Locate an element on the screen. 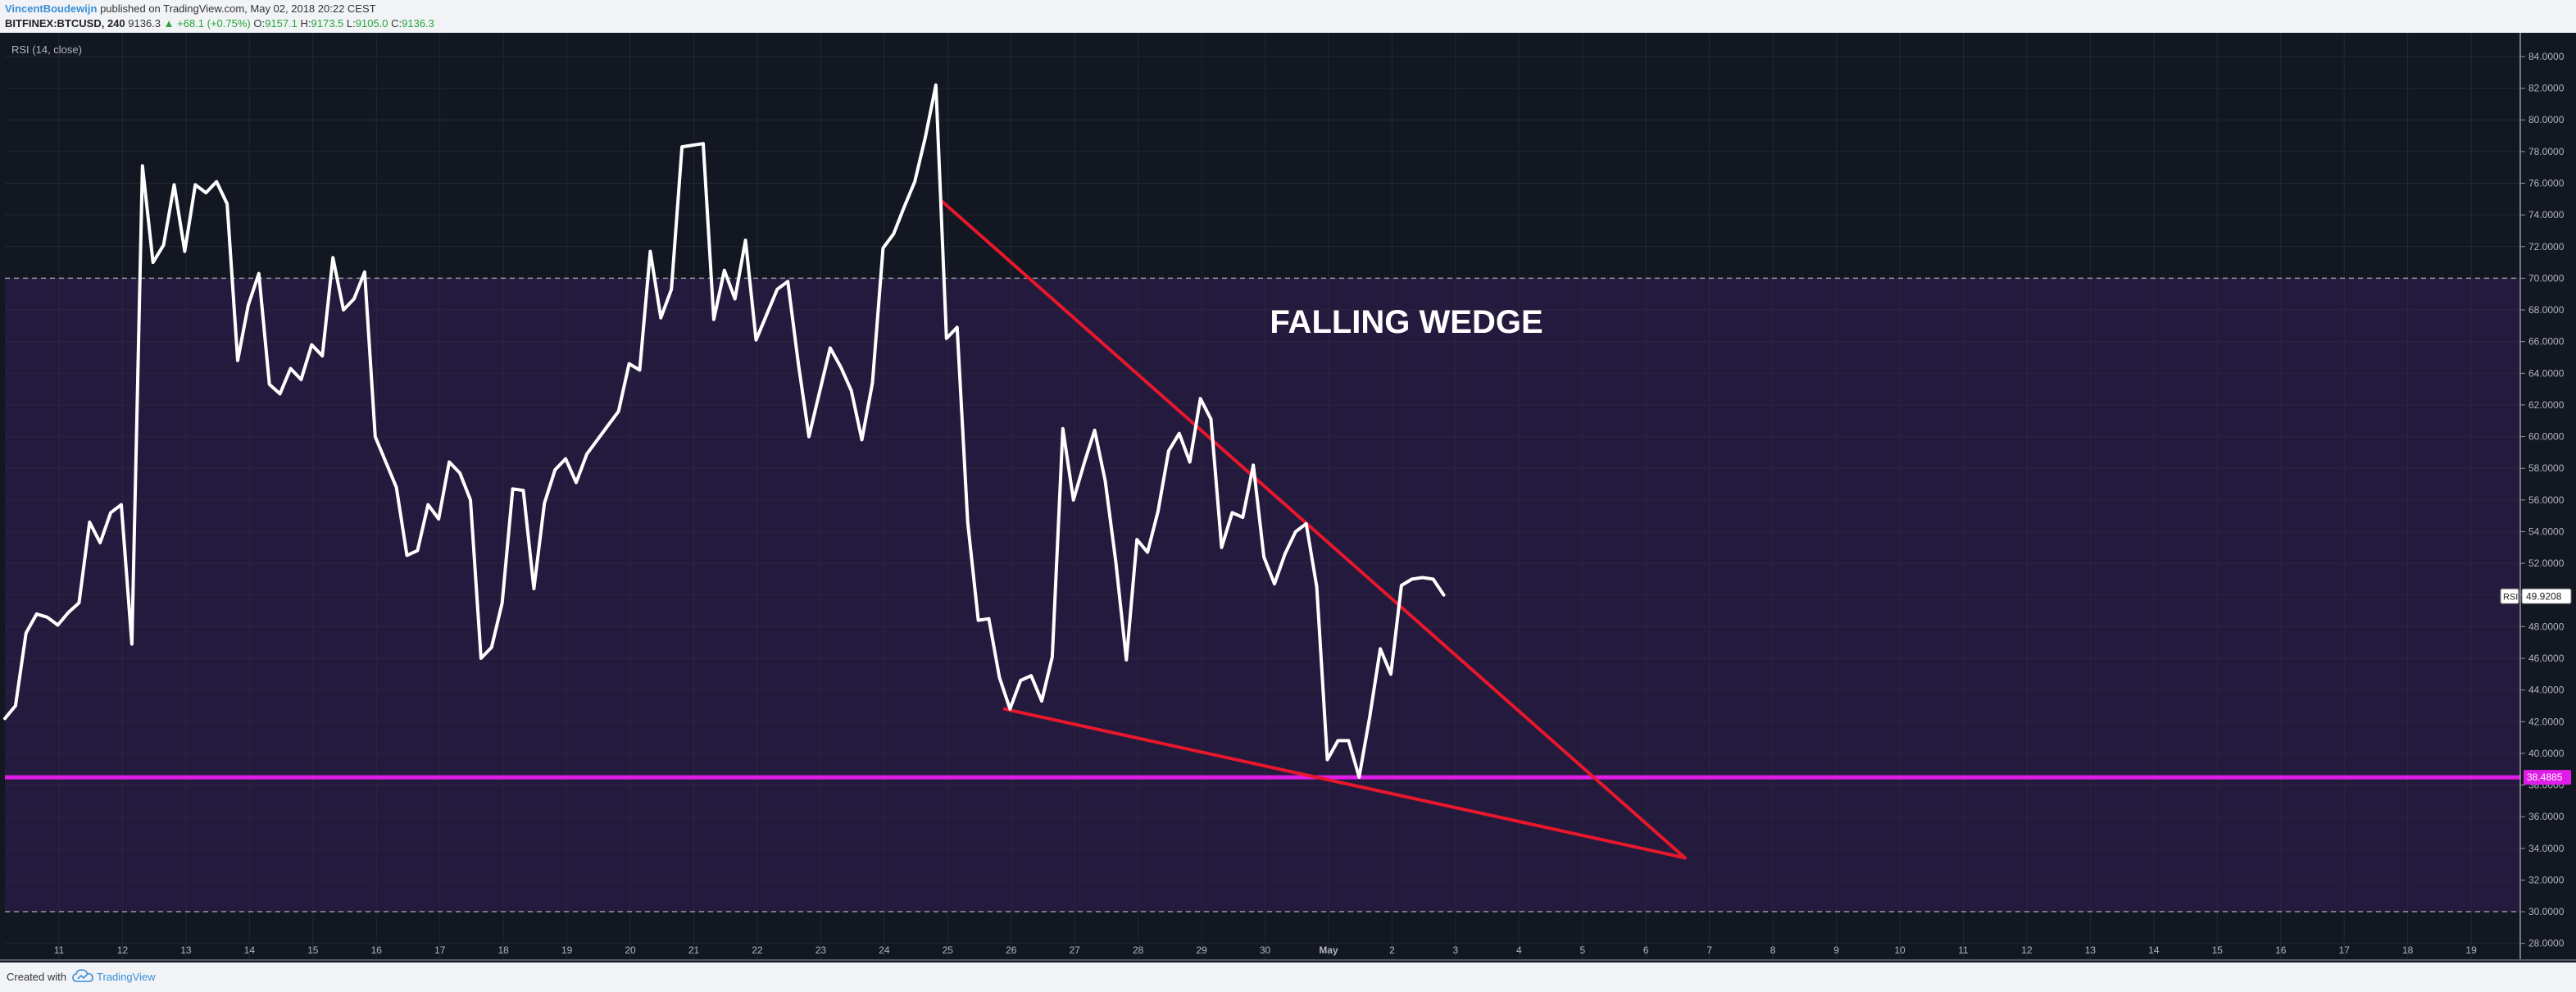 This screenshot has height=992, width=2576. x-tick-label: 7 is located at coordinates (1709, 950).